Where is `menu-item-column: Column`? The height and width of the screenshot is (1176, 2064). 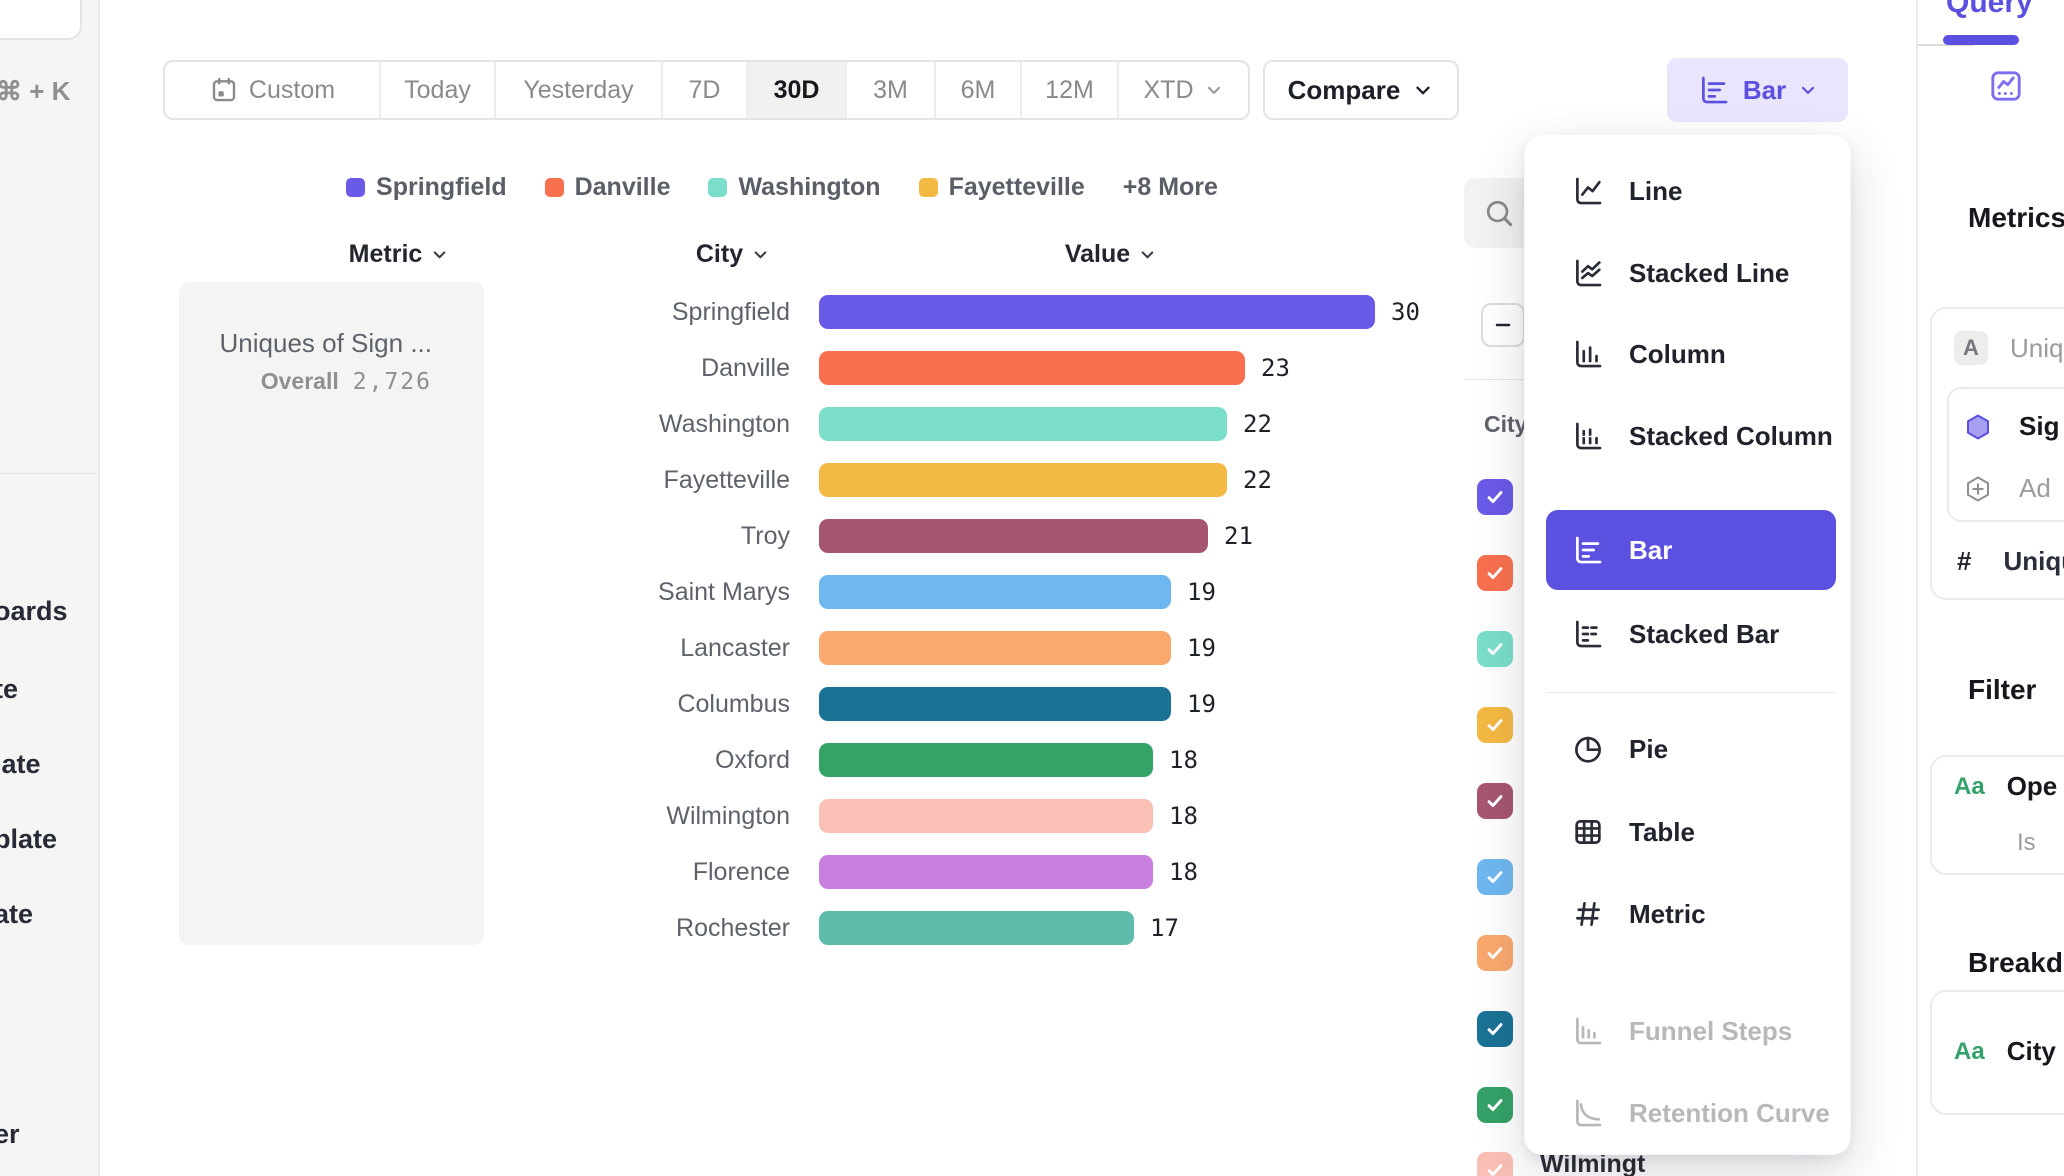
menu-item-column: Column is located at coordinates (1688, 354).